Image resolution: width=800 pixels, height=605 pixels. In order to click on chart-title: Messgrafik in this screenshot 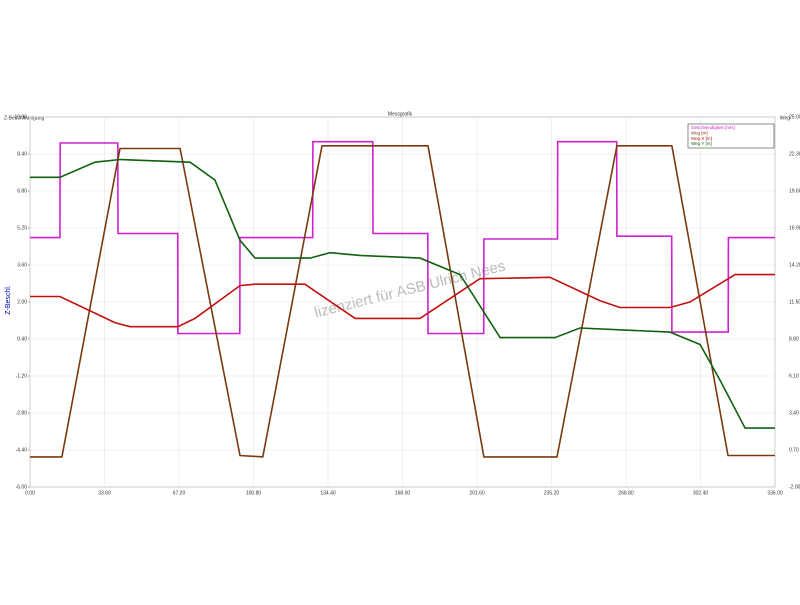, I will do `click(400, 114)`.